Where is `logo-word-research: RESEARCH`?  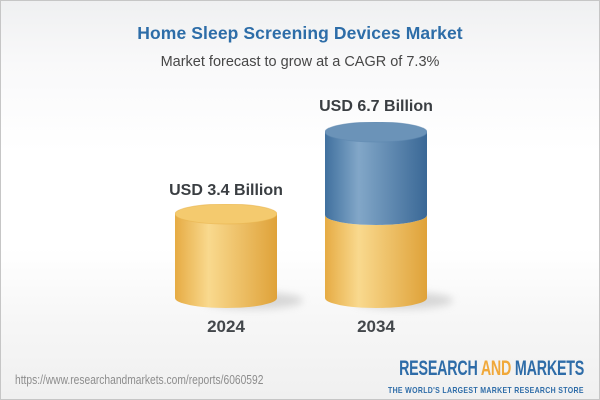
logo-word-research: RESEARCH is located at coordinates (438, 368).